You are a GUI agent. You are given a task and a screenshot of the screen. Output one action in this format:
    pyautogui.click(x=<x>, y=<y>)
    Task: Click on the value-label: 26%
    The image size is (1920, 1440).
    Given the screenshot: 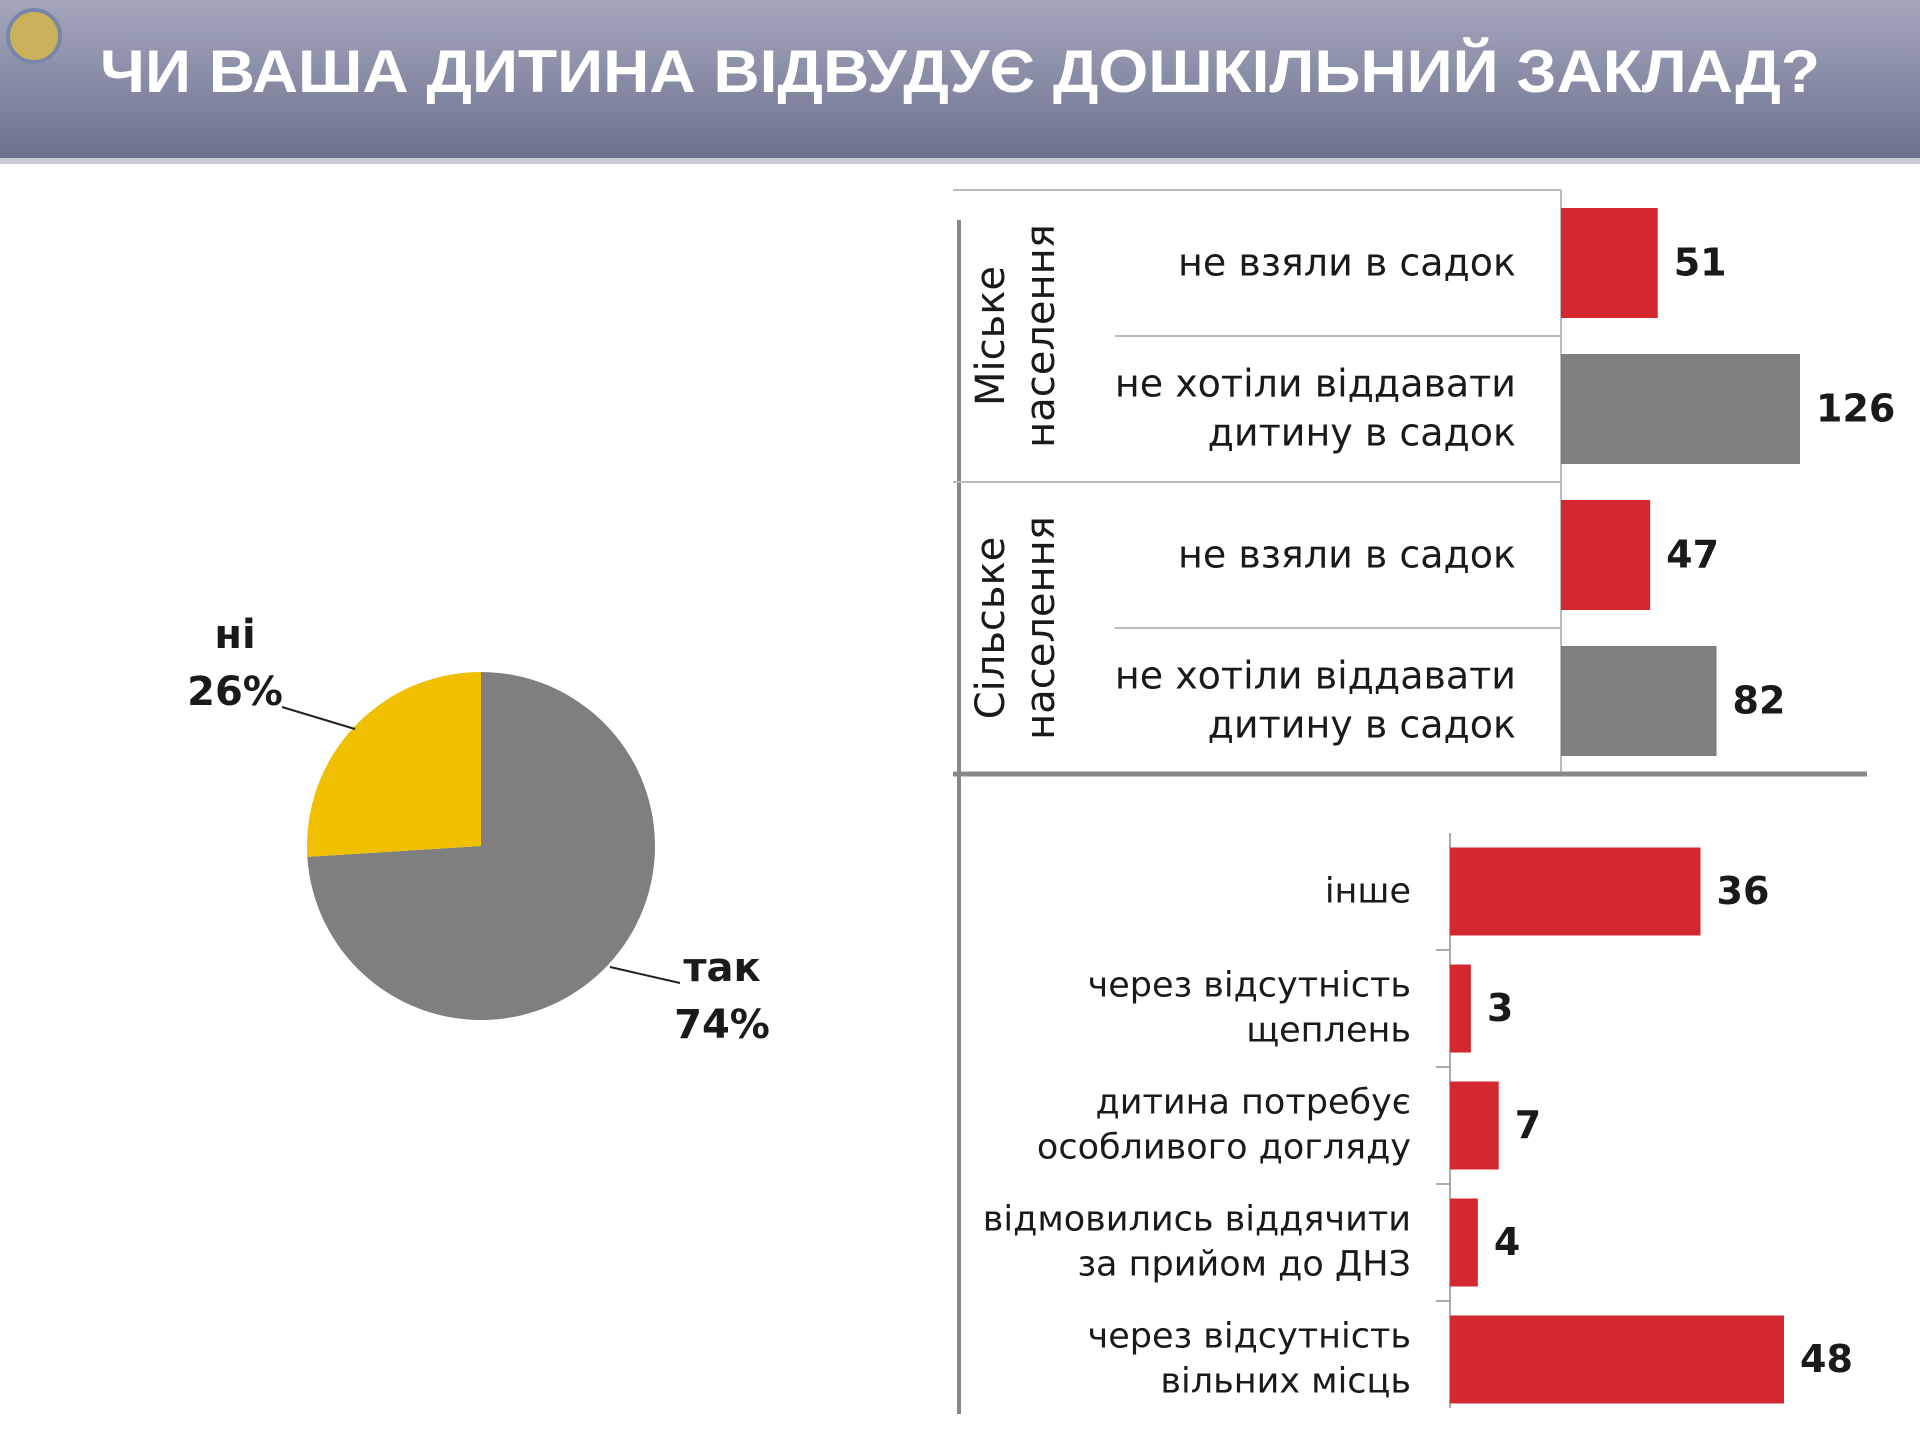 What is the action you would take?
    pyautogui.click(x=235, y=692)
    